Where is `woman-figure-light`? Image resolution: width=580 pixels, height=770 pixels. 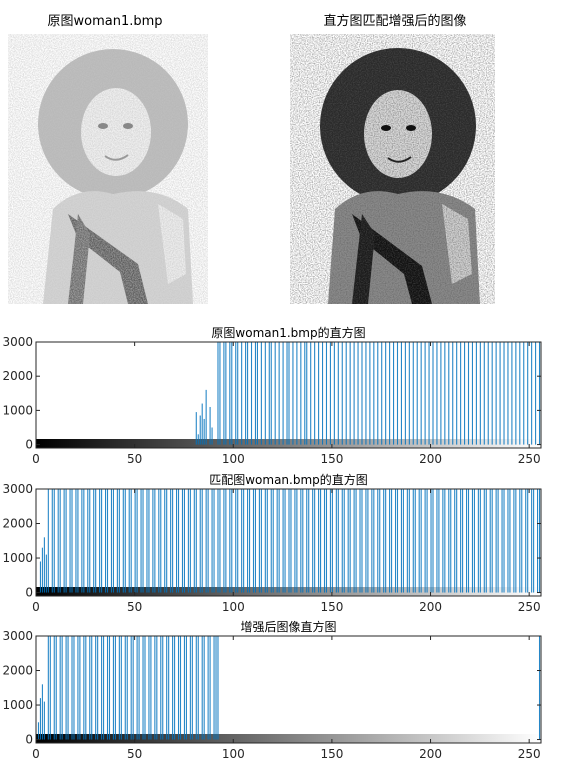
woman-figure-light is located at coordinates (108, 169).